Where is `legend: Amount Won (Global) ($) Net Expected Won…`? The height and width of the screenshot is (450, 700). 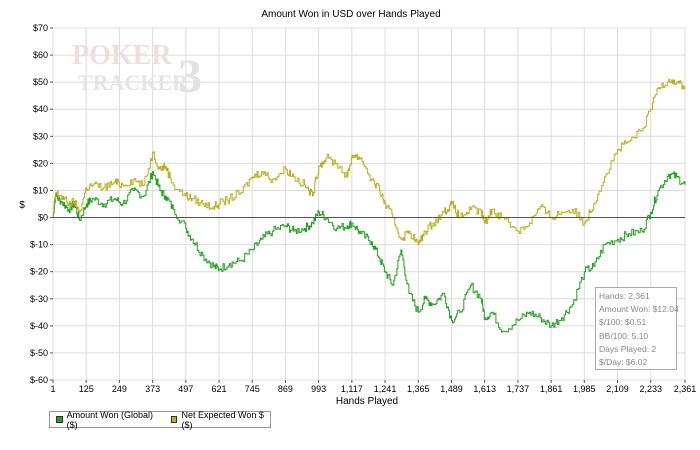 legend: Amount Won (Global) ($) Net Expected Won… is located at coordinates (160, 419).